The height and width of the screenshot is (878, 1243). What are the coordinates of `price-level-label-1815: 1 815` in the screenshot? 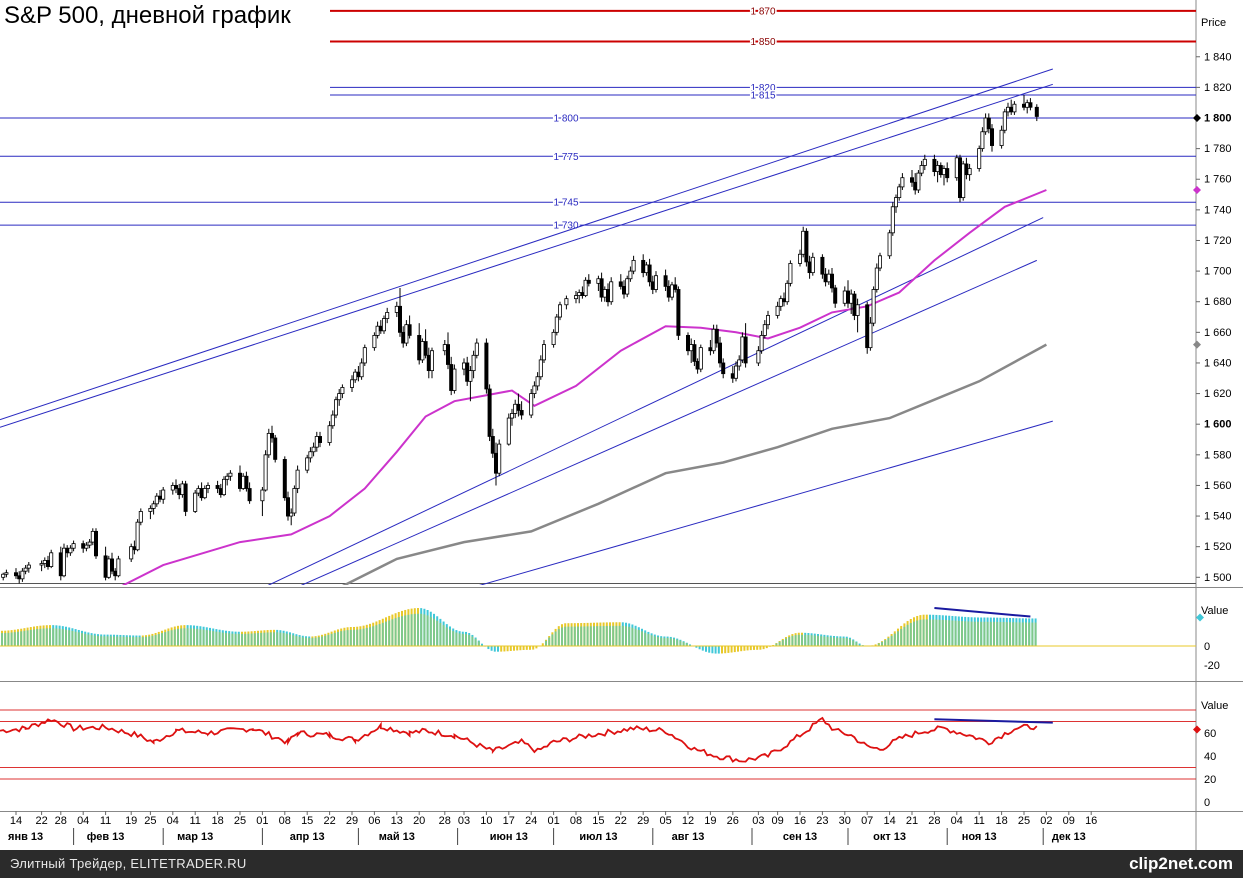 It's located at (762, 96).